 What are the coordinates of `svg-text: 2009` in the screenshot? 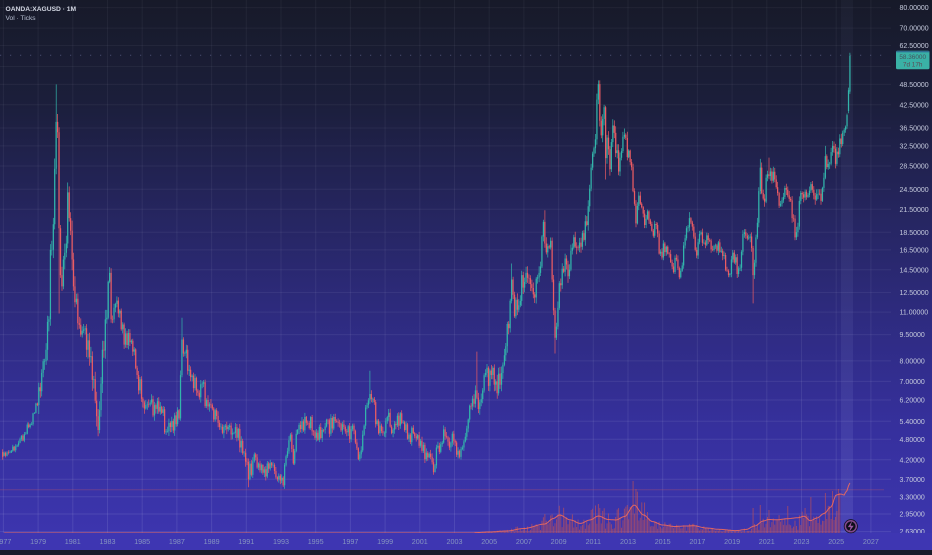 It's located at (559, 541).